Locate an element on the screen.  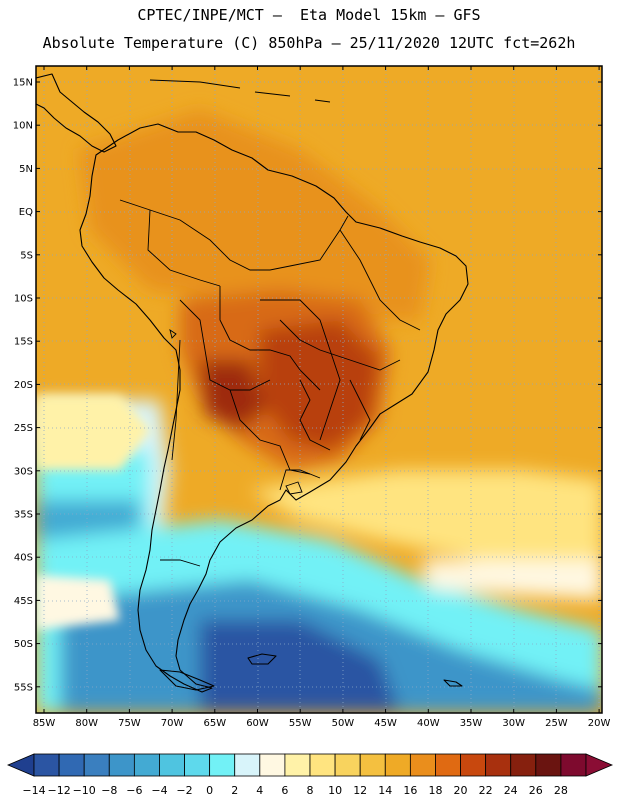
lon-label: 70W is located at coordinates (172, 723).